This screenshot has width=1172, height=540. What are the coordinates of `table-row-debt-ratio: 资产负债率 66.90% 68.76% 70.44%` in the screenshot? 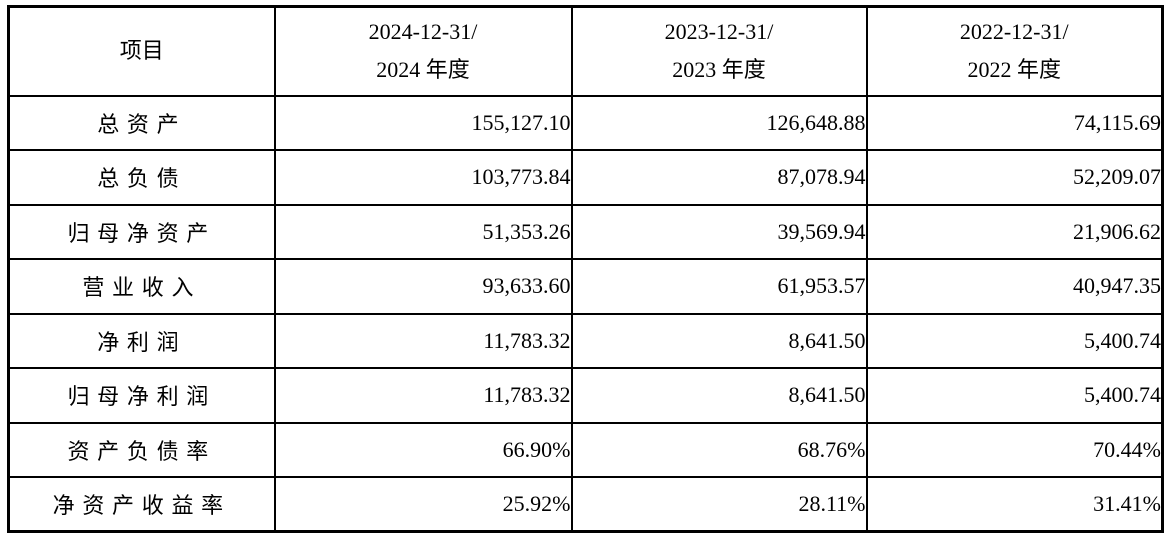 It's located at (585, 449).